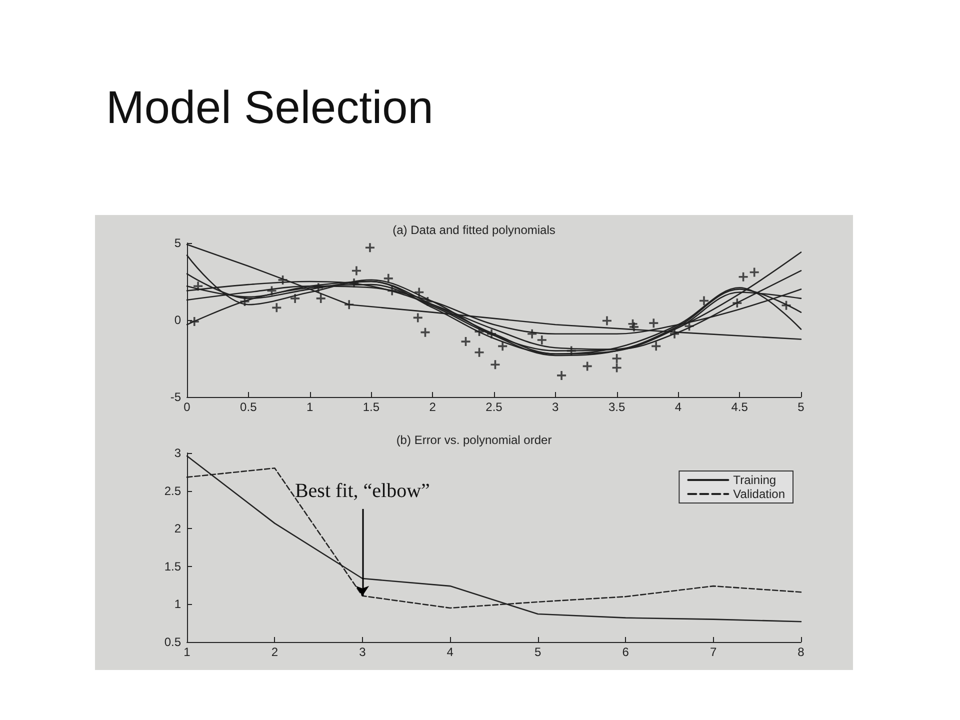 This screenshot has height=720, width=960. What do you see at coordinates (173, 566) in the screenshot?
I see `y-tick-label: 1.5` at bounding box center [173, 566].